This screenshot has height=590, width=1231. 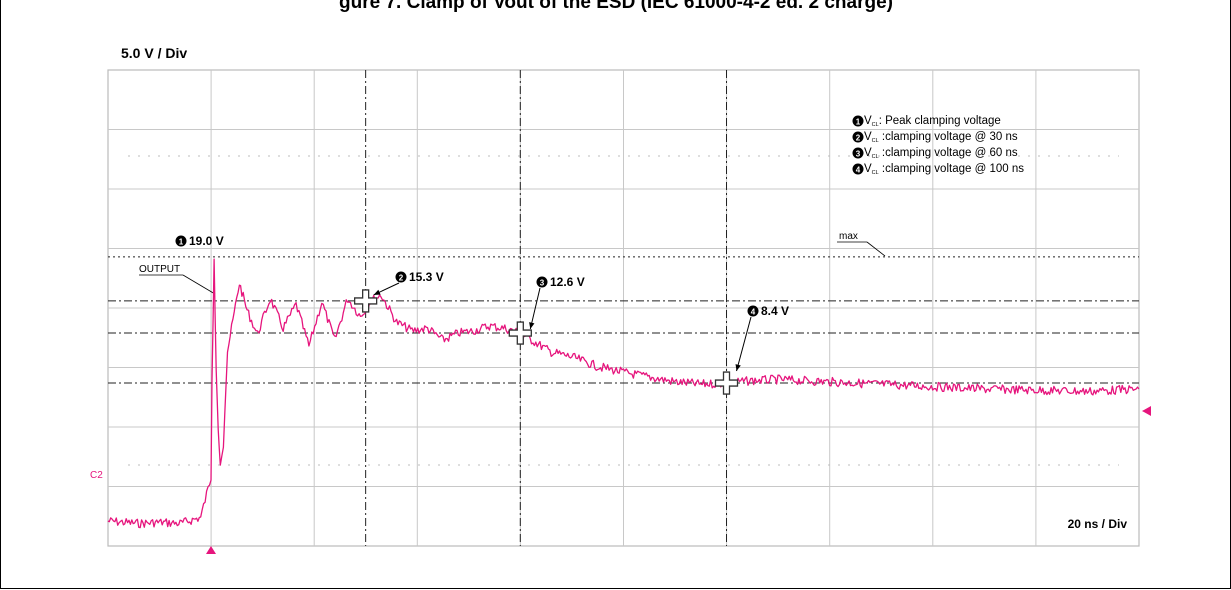 What do you see at coordinates (211, 550) in the screenshot?
I see `trigger-position-marker` at bounding box center [211, 550].